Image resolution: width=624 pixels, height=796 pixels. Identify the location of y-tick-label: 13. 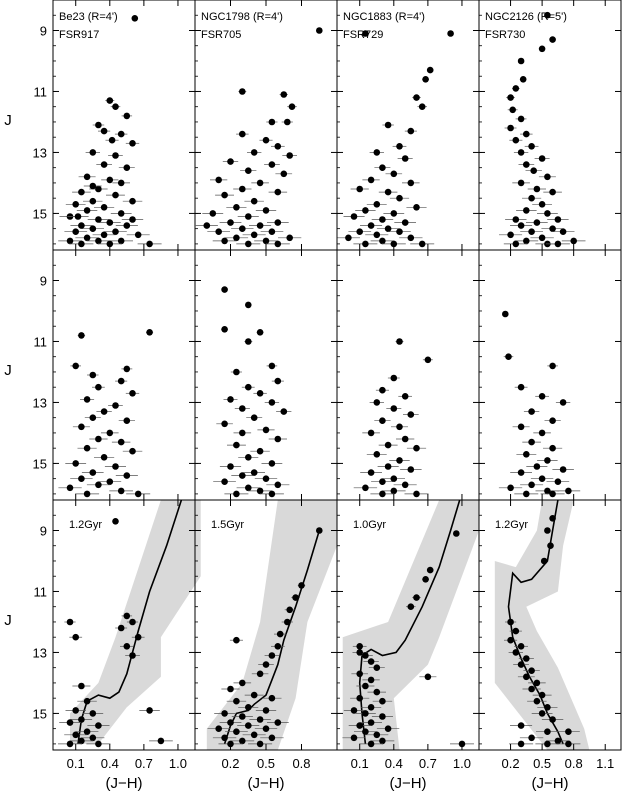
(40, 652).